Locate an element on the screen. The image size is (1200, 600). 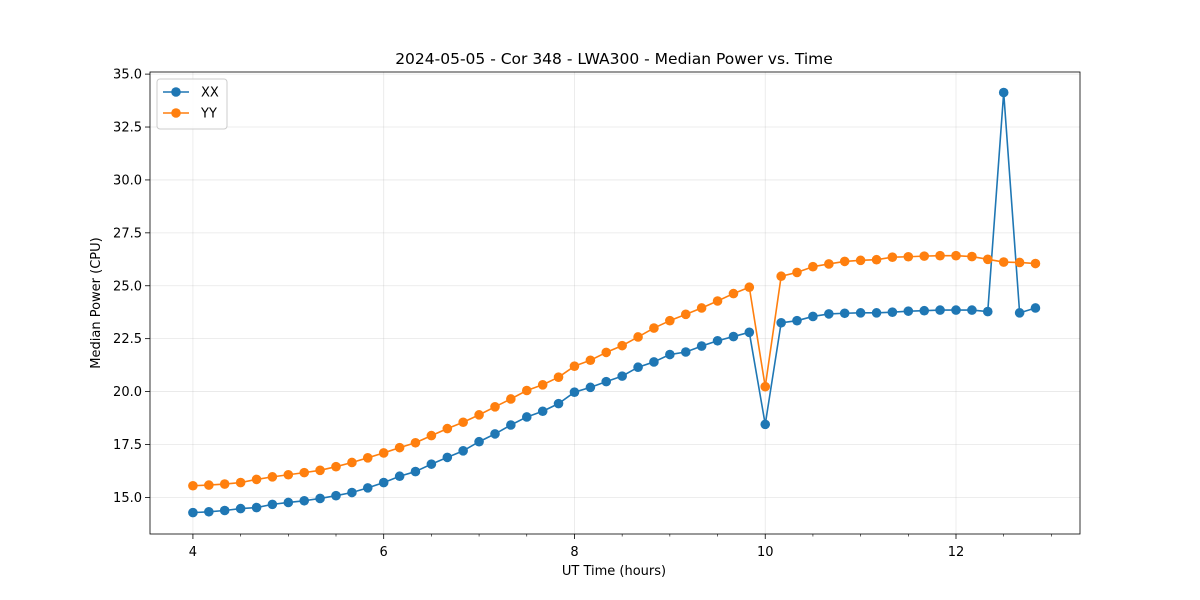
legend-marker-yy is located at coordinates (176, 113).